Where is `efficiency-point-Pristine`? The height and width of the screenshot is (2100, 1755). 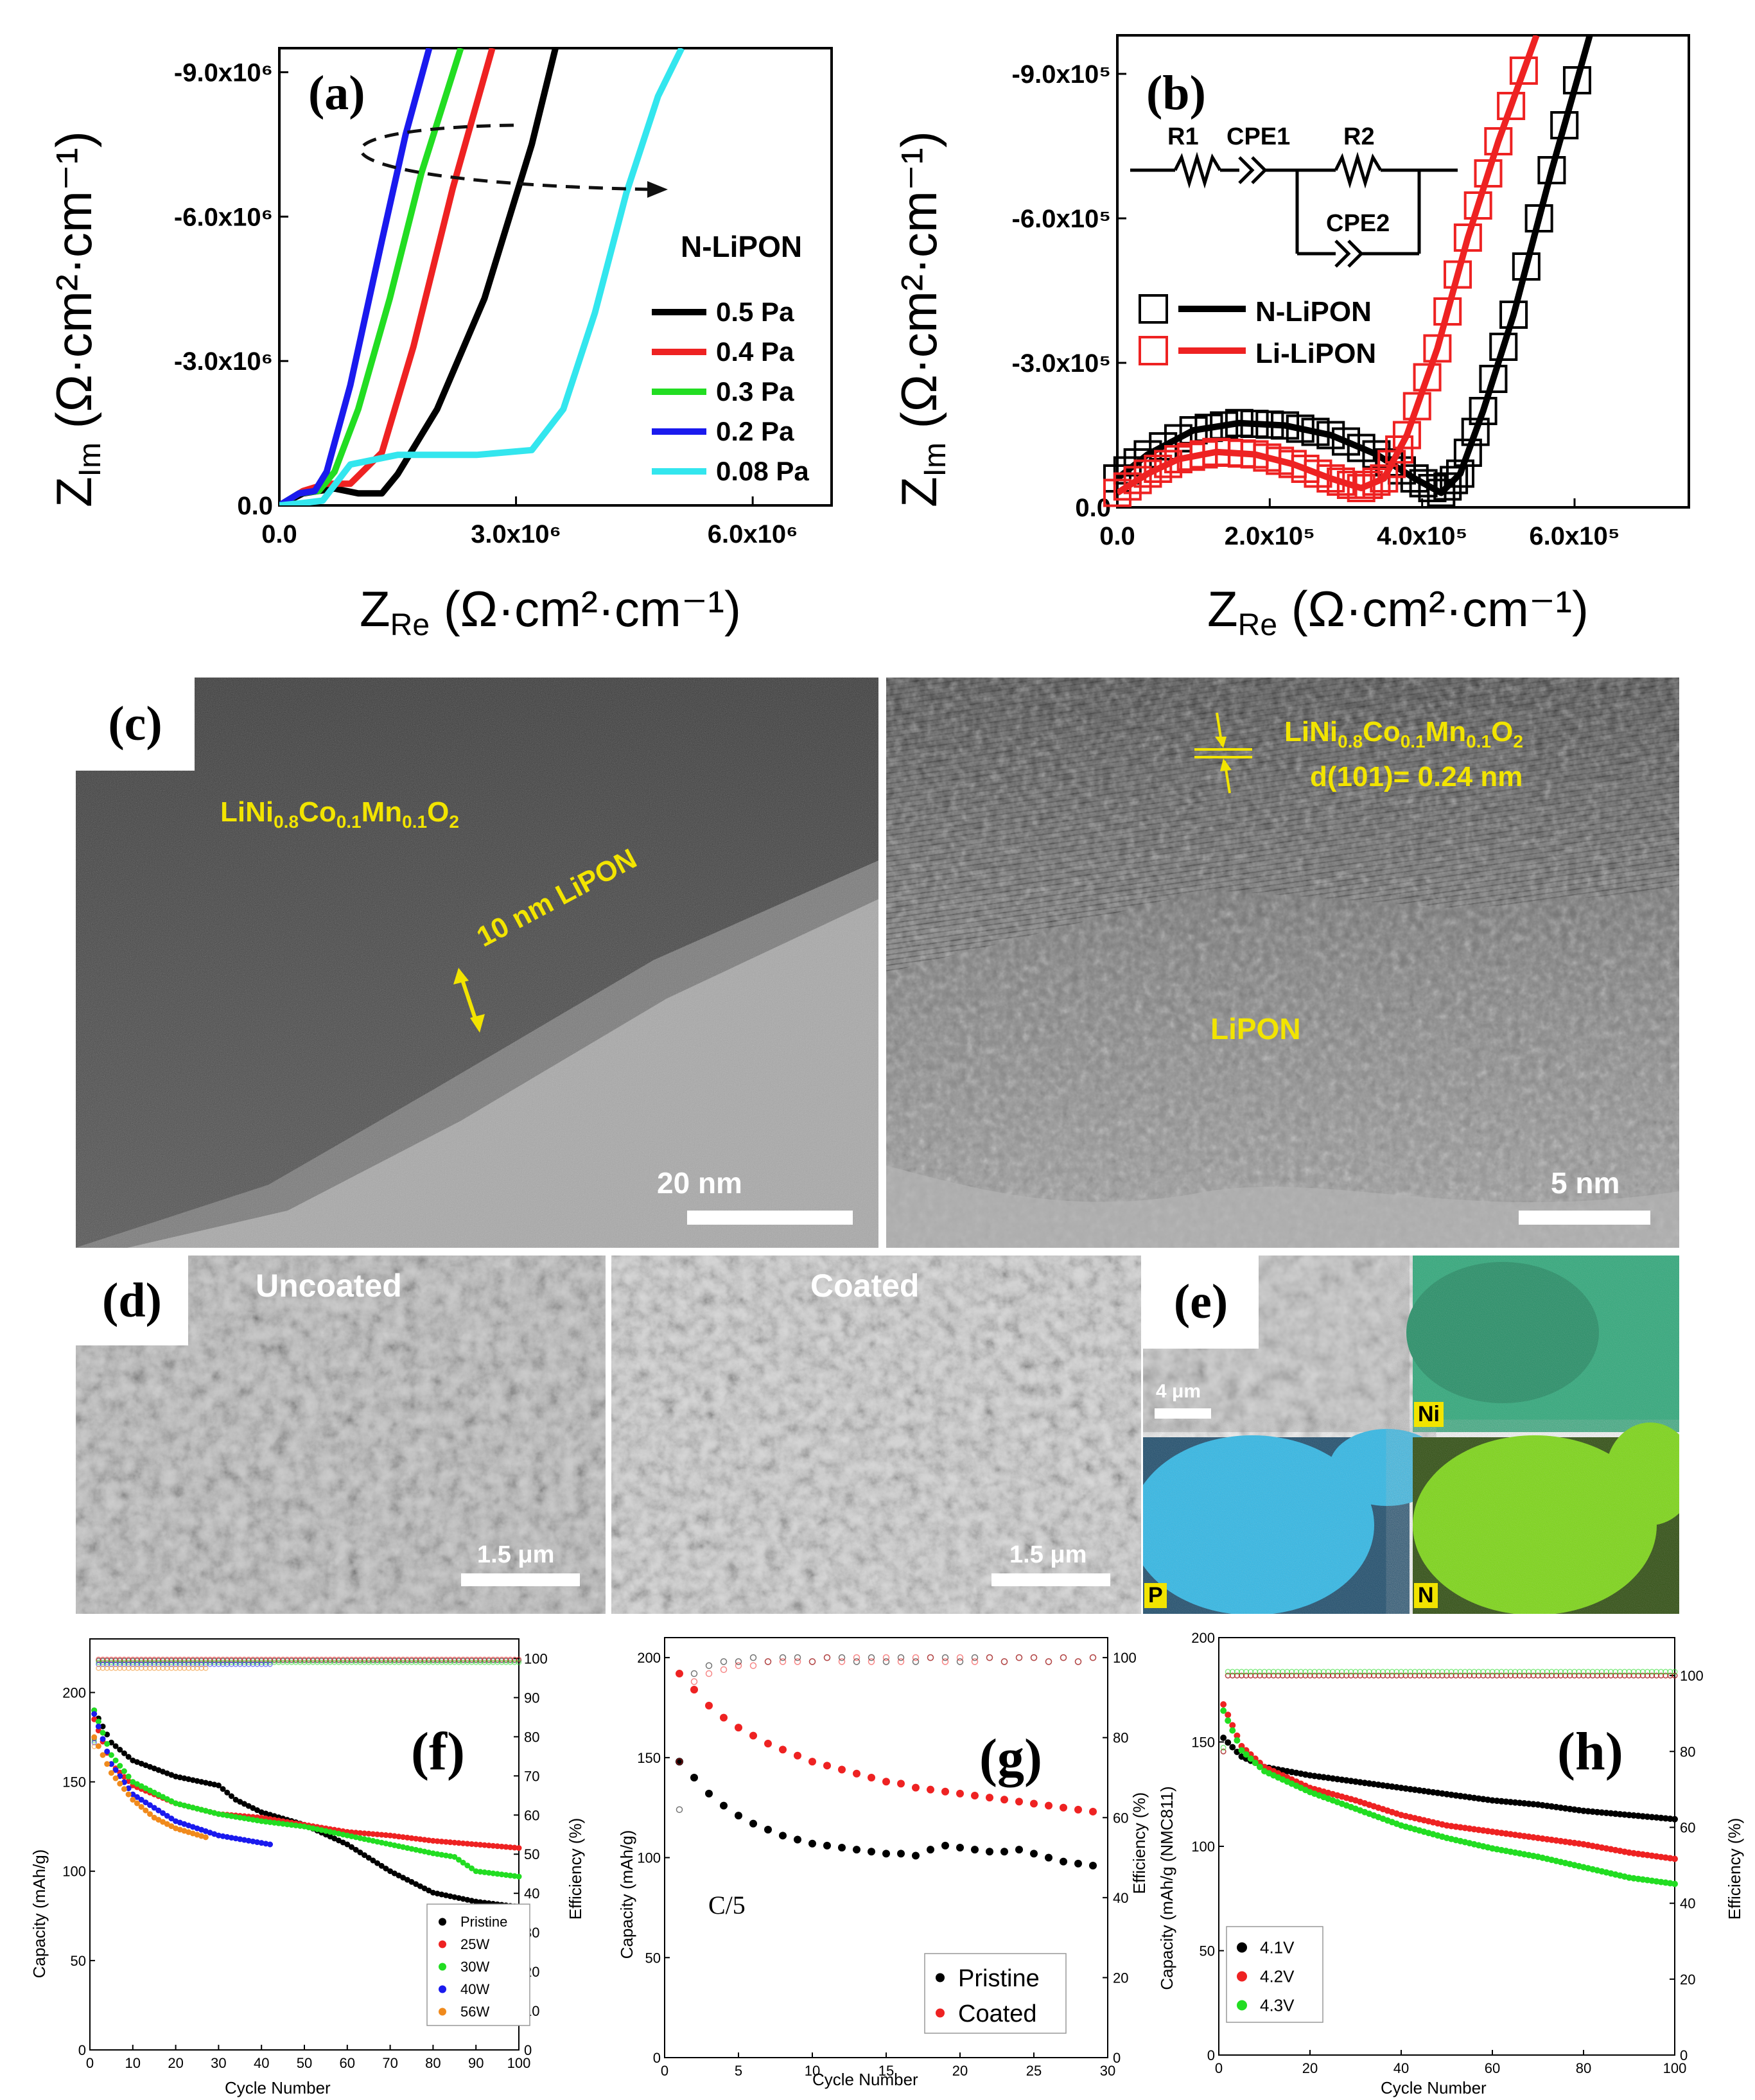
efficiency-point-Pristine is located at coordinates (945, 1658).